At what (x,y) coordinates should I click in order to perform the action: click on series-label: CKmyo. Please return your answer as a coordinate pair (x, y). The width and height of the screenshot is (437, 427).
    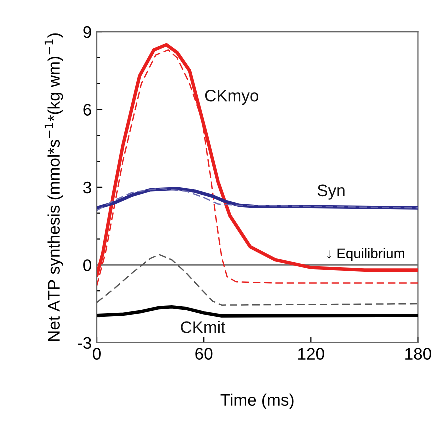
    Looking at the image, I should click on (232, 98).